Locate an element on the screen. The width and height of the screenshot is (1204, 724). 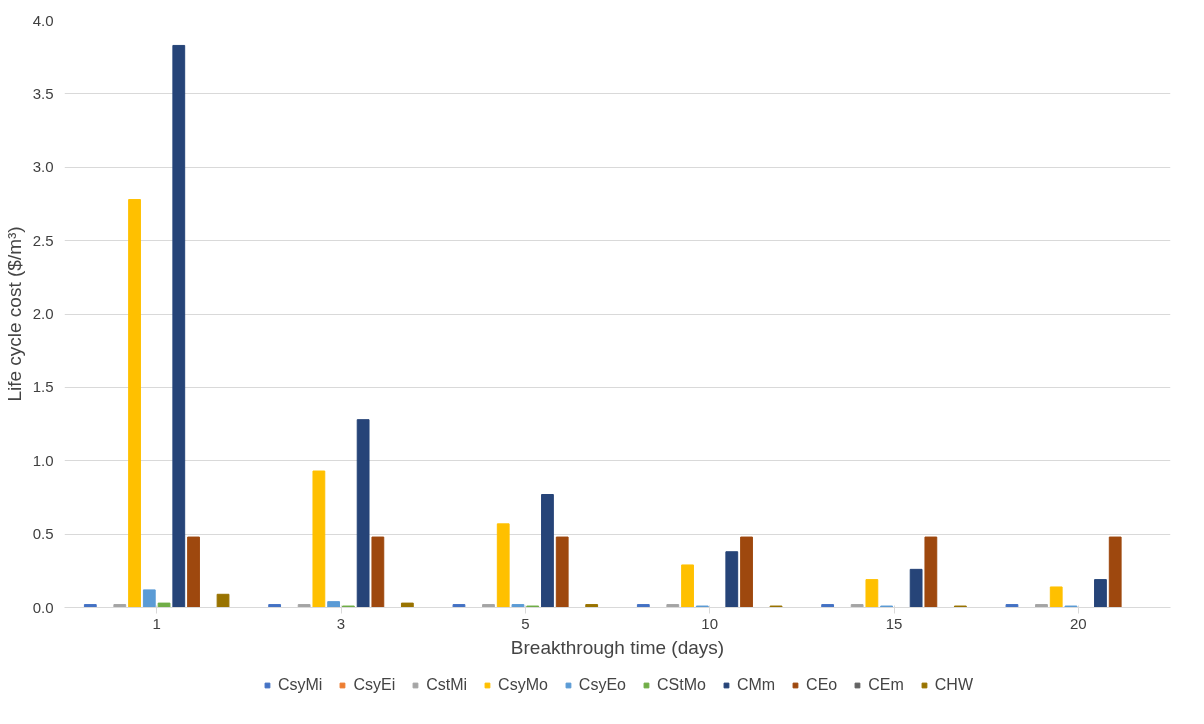
y-tick-label: 3.5 is located at coordinates (43, 93).